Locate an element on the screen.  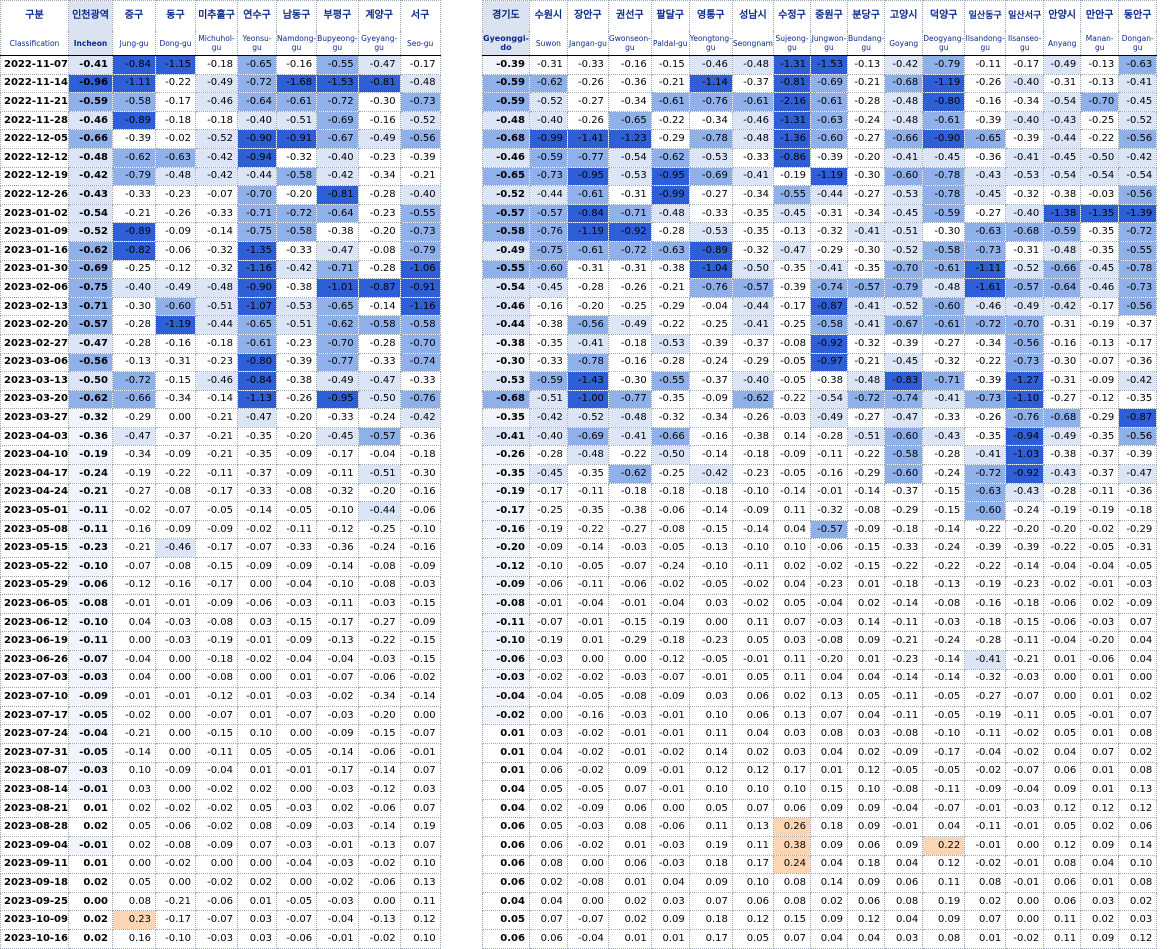
value-cell: -0.39 is located at coordinates (710, 343).